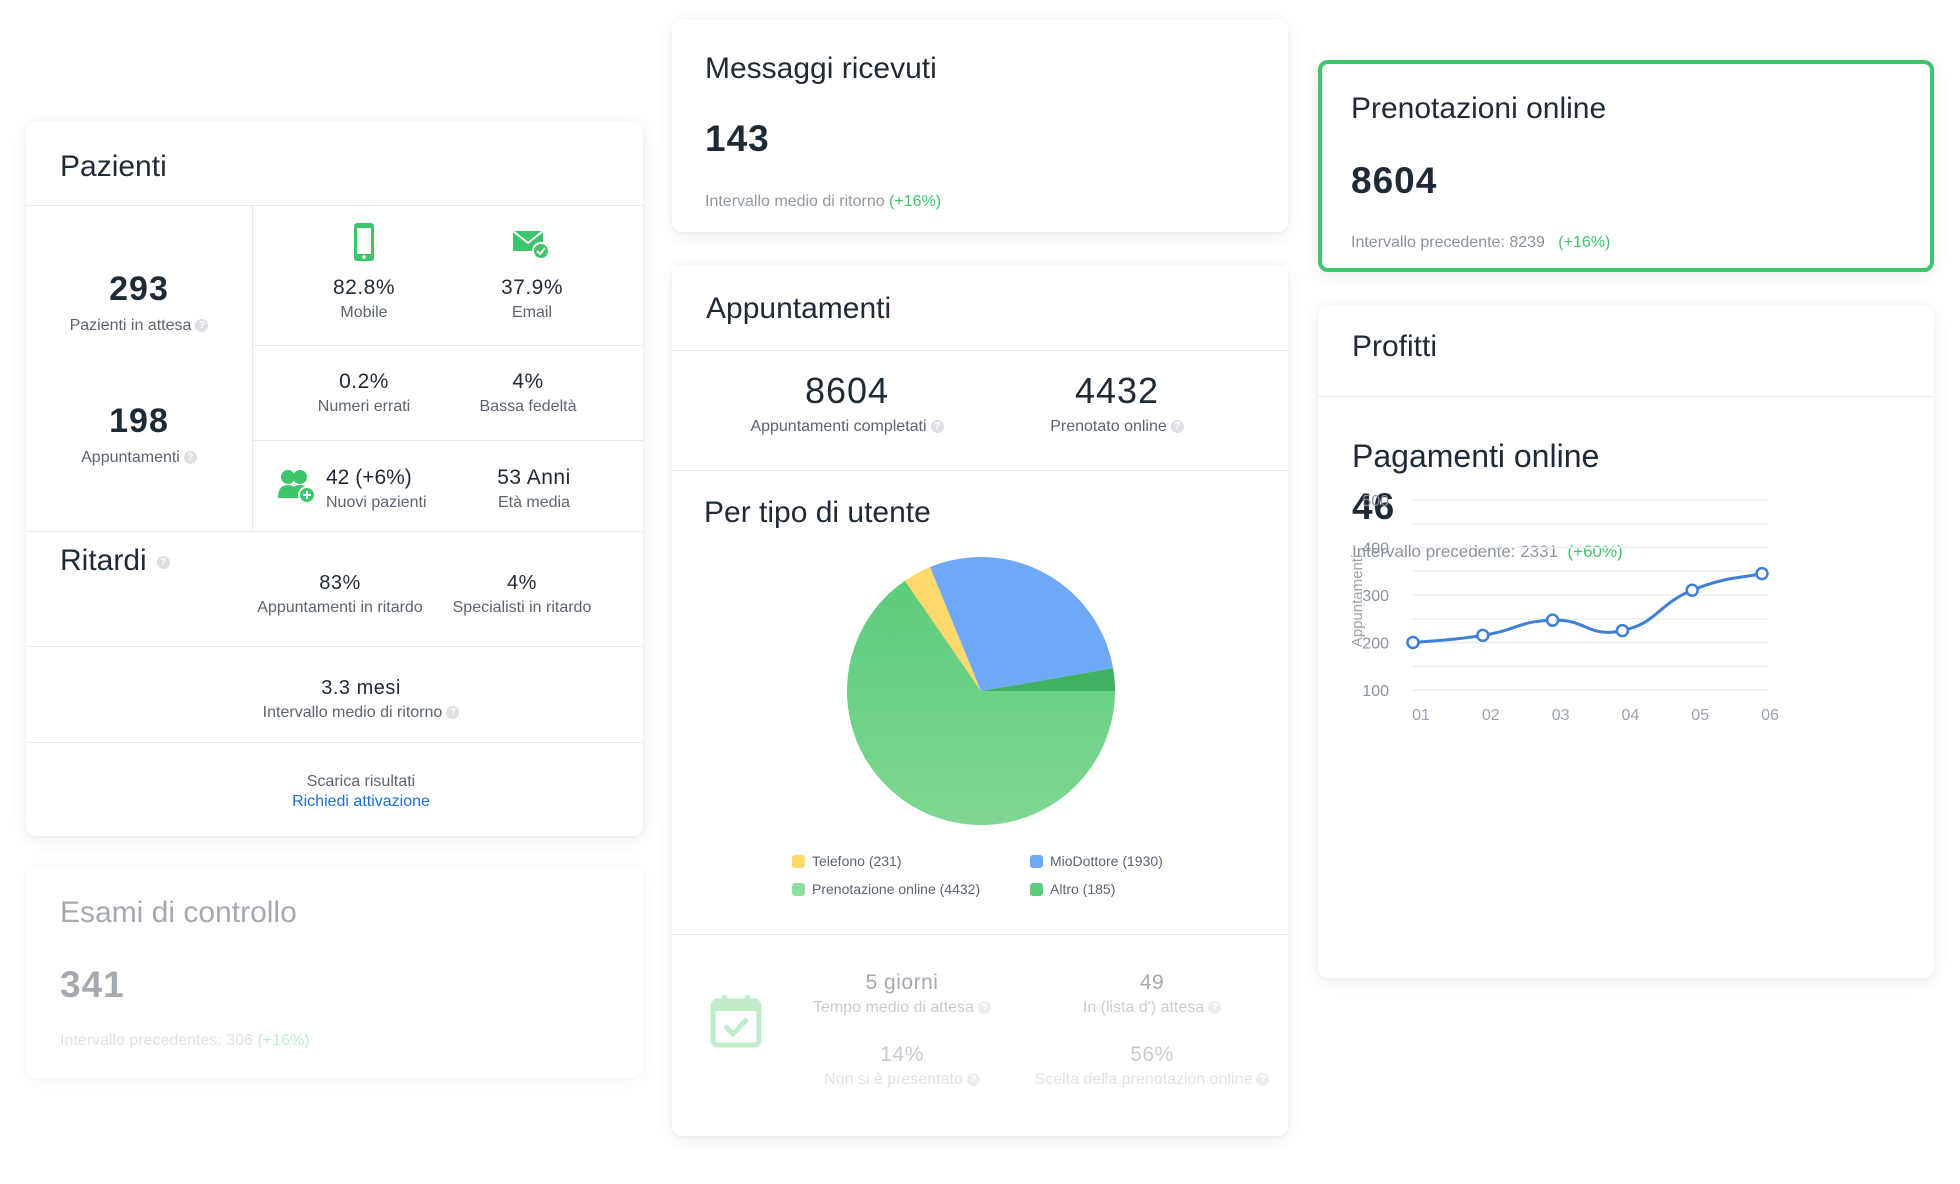  I want to click on chart-title: Per tipo di utente, so click(817, 512).